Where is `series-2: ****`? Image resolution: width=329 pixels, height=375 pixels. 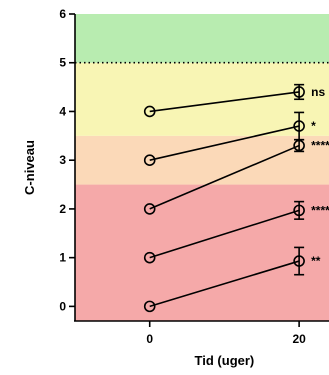 series-2: **** is located at coordinates (236, 177).